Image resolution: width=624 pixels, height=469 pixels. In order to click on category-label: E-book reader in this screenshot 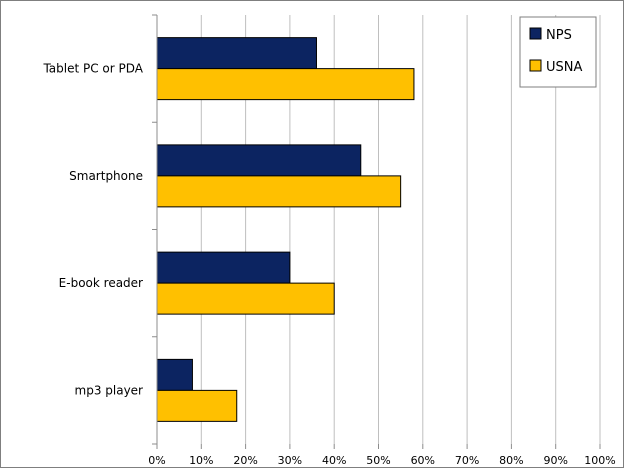, I will do `click(101, 283)`.